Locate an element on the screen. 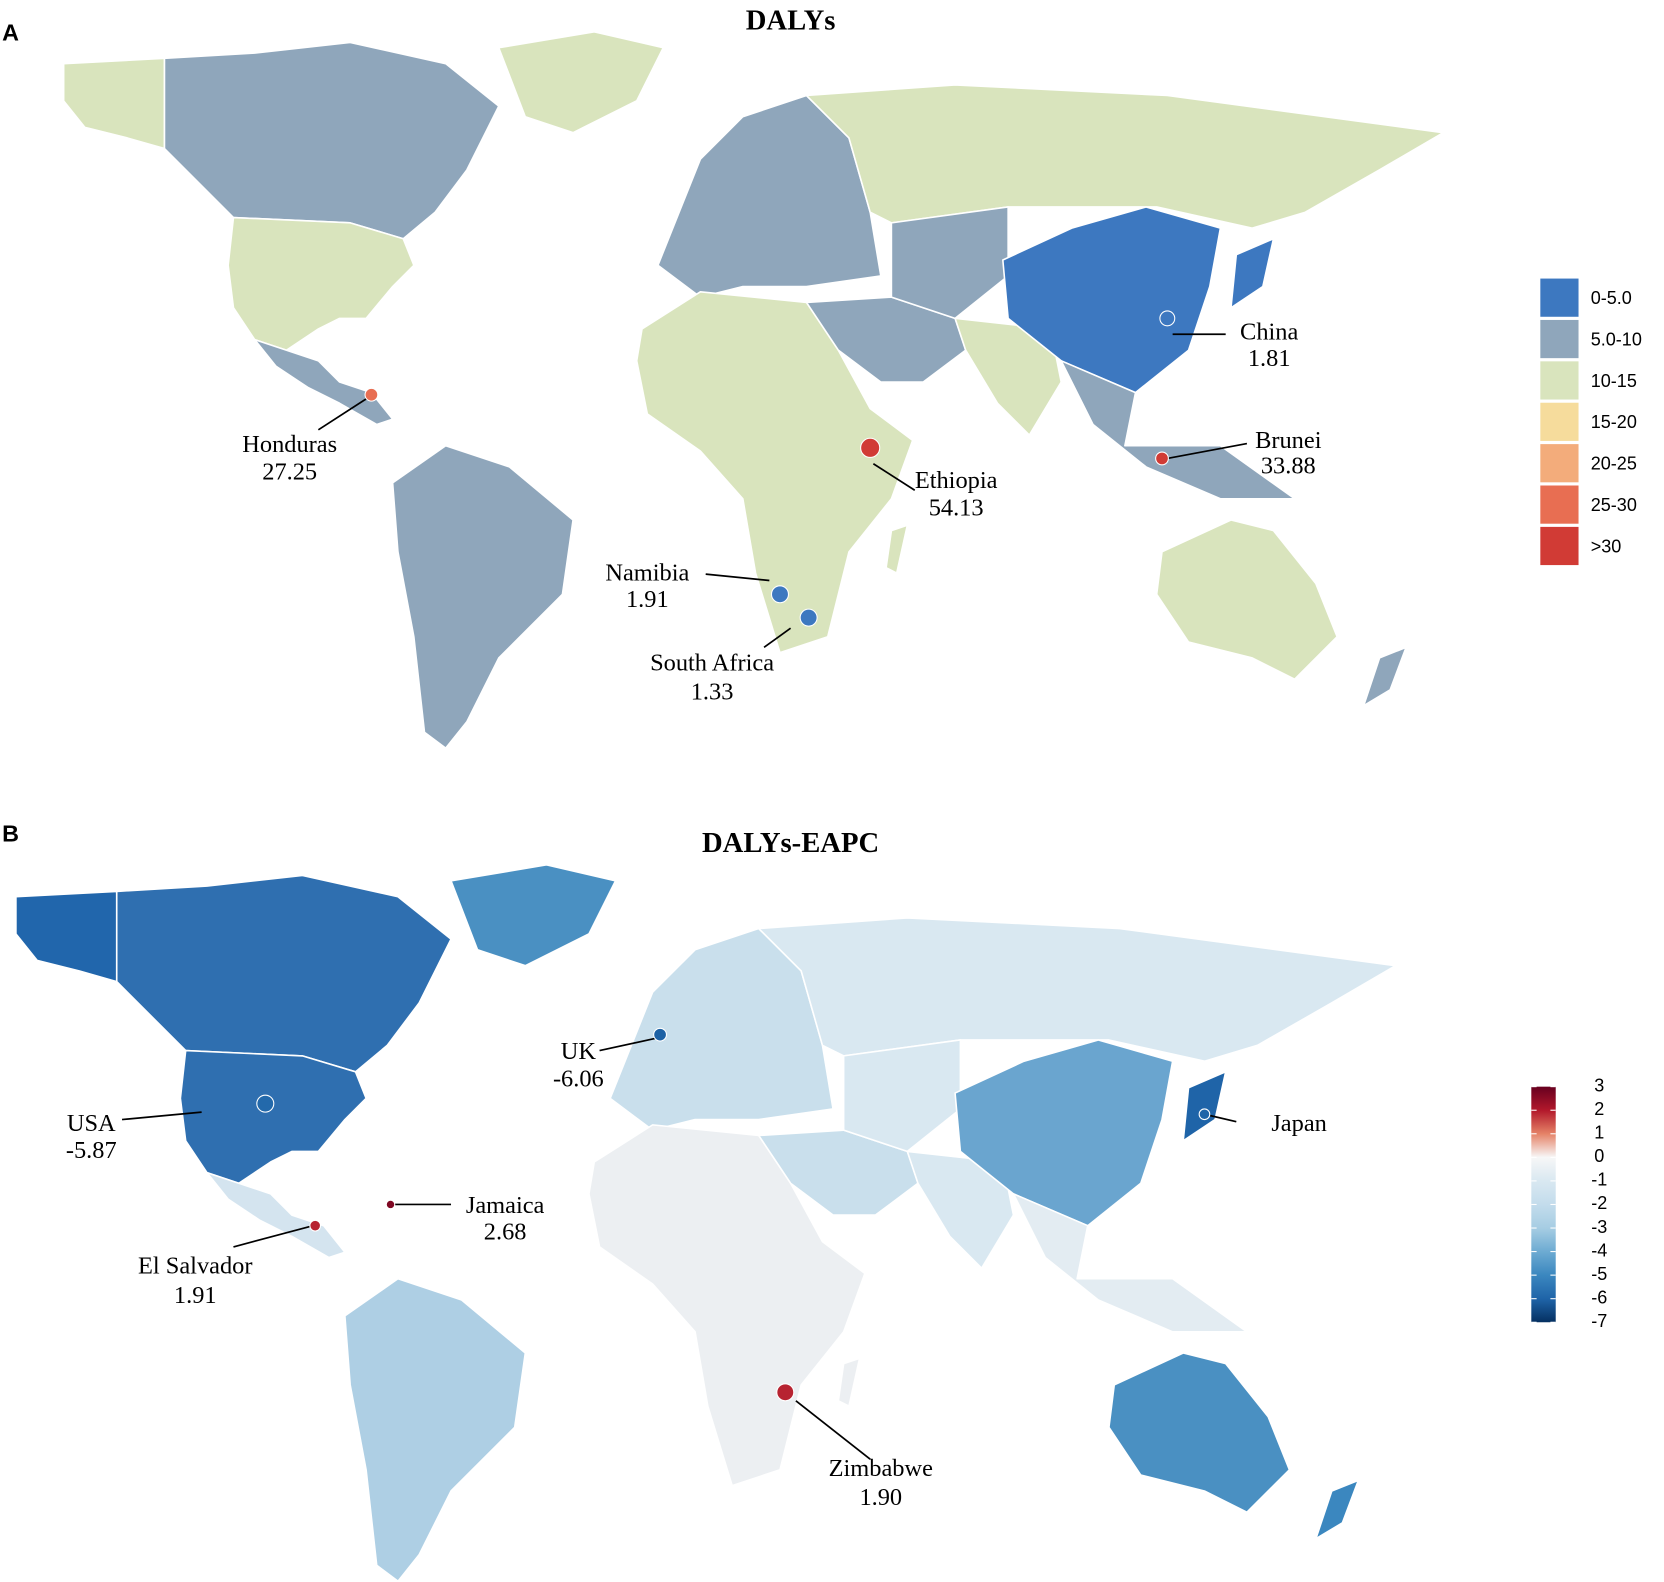 This screenshot has width=1664, height=1582. annotation-value: 1.90 is located at coordinates (880, 1497).